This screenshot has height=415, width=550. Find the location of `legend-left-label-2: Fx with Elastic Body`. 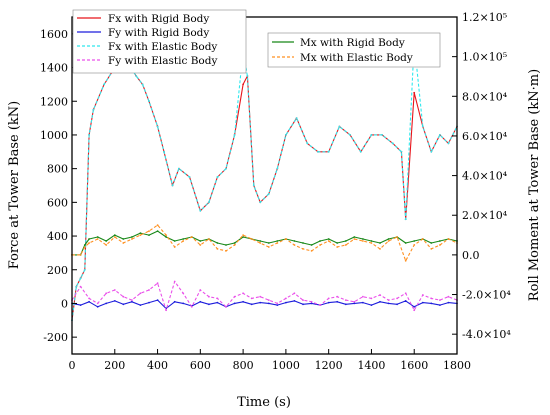

legend-left-label-2: Fx with Elastic Body is located at coordinates (162, 47).